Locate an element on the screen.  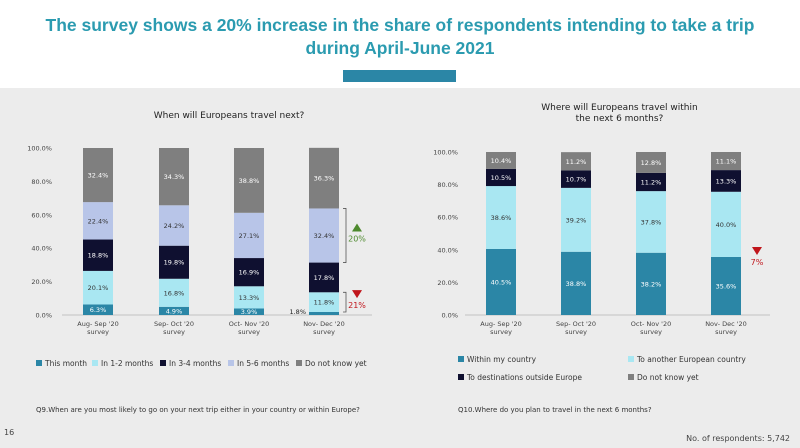
page-number: 16 is located at coordinates (9, 432).